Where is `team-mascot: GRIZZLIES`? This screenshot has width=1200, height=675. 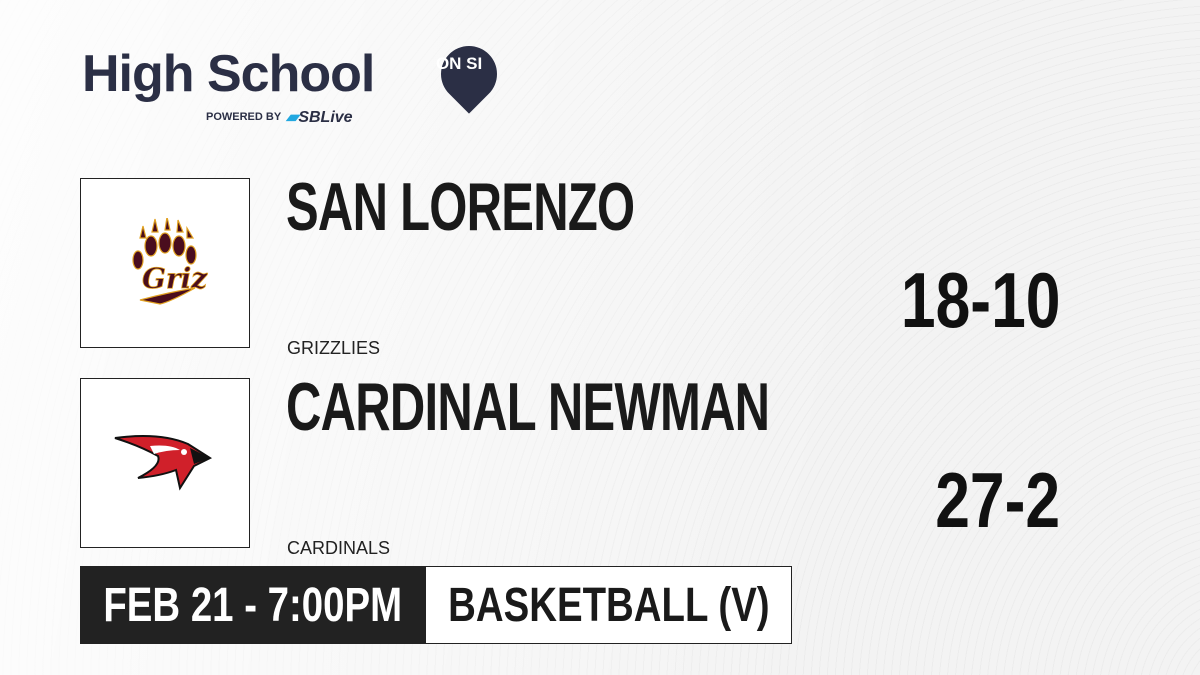 team-mascot: GRIZZLIES is located at coordinates (334, 348).